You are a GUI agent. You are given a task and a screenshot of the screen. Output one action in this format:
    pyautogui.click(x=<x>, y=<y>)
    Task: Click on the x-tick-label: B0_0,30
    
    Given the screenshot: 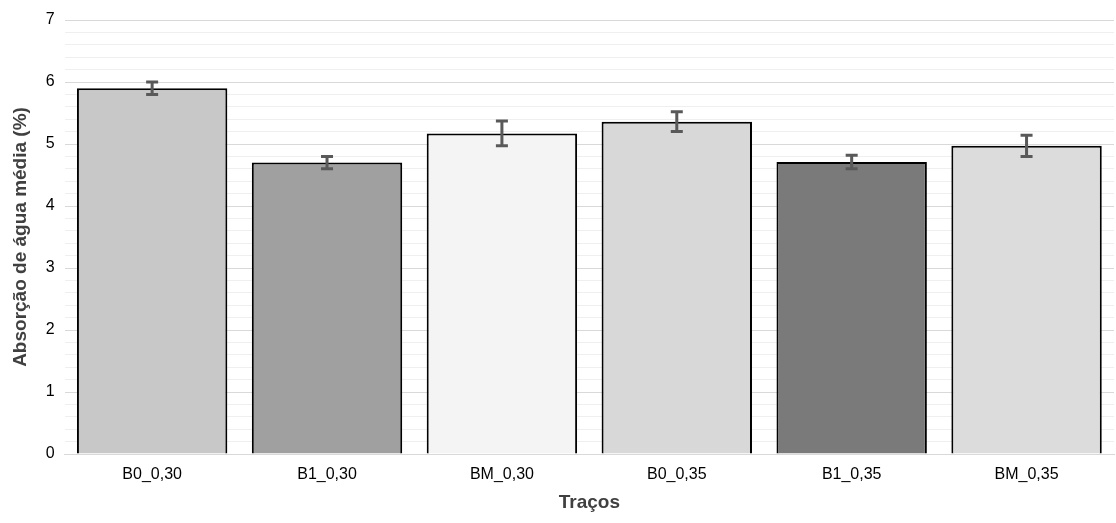 What is the action you would take?
    pyautogui.click(x=152, y=474)
    